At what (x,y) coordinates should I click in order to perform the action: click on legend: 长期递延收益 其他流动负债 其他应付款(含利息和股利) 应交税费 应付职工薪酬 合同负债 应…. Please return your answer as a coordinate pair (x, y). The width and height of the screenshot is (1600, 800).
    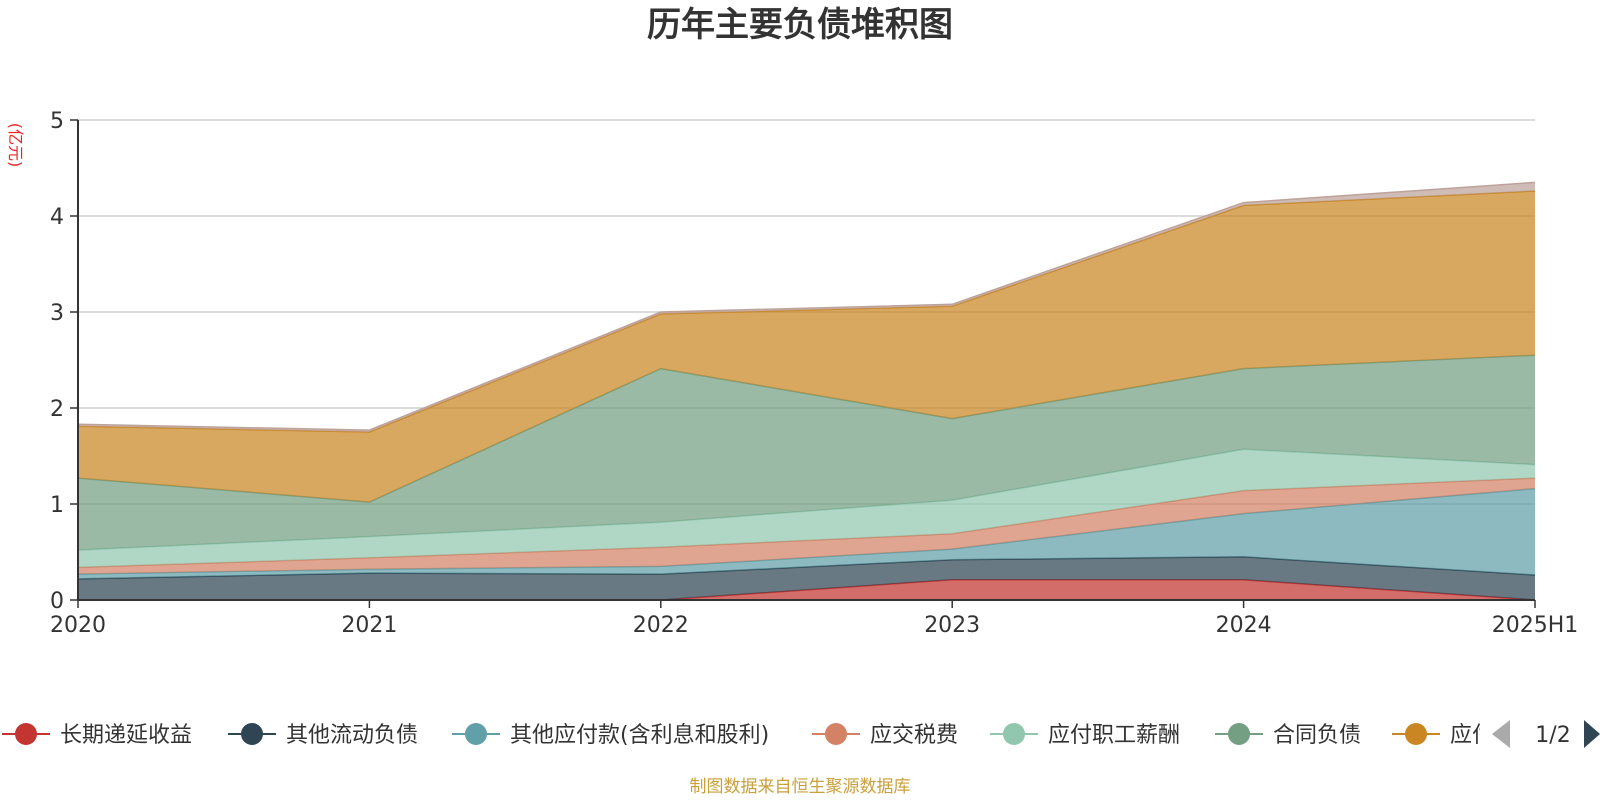
    Looking at the image, I should click on (801, 734).